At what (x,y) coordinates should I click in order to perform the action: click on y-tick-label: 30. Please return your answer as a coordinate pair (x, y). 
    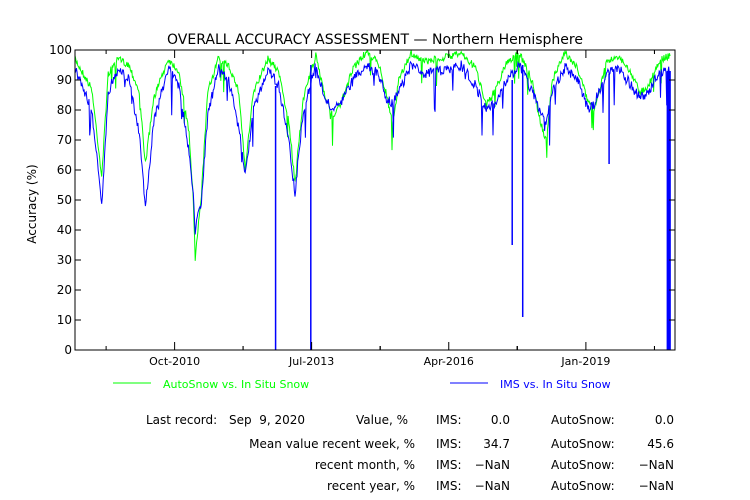
    Looking at the image, I should click on (64, 260).